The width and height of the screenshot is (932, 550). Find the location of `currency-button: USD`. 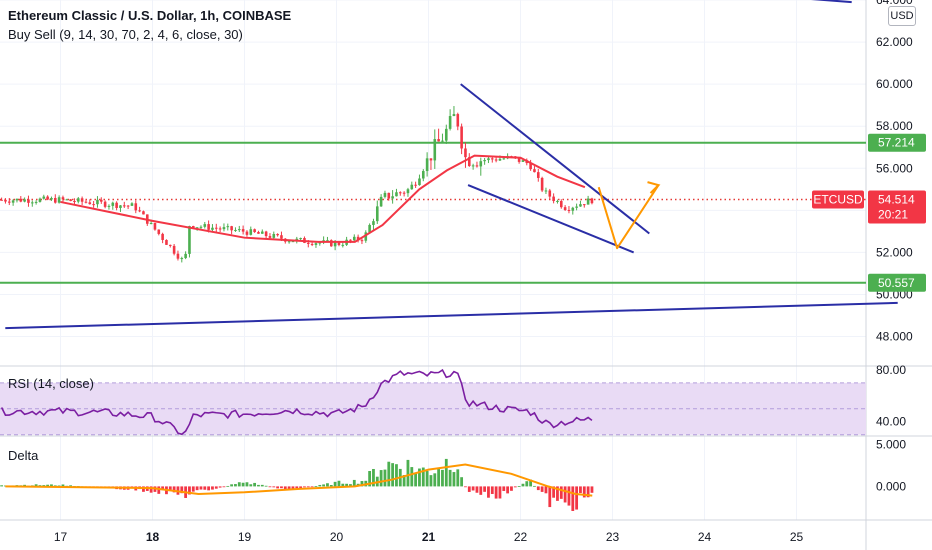

currency-button: USD is located at coordinates (902, 16).